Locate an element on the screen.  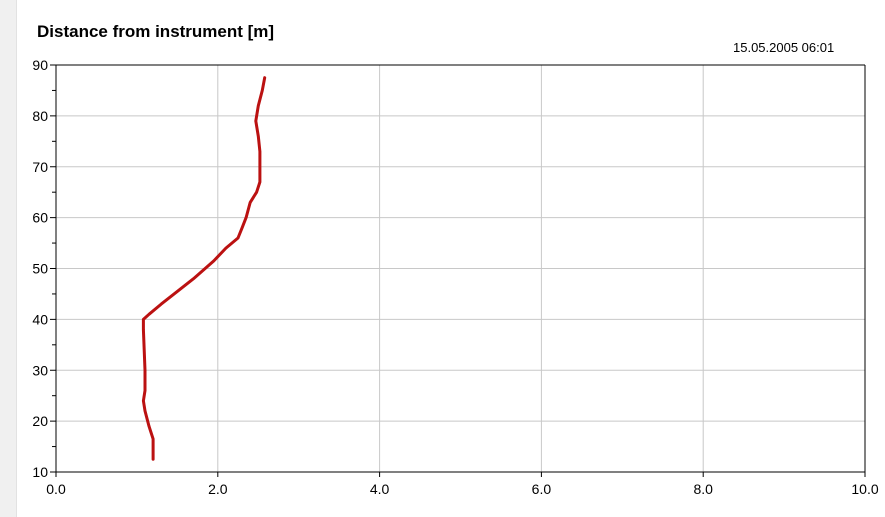
x-tick-label: 10.0 is located at coordinates (864, 489).